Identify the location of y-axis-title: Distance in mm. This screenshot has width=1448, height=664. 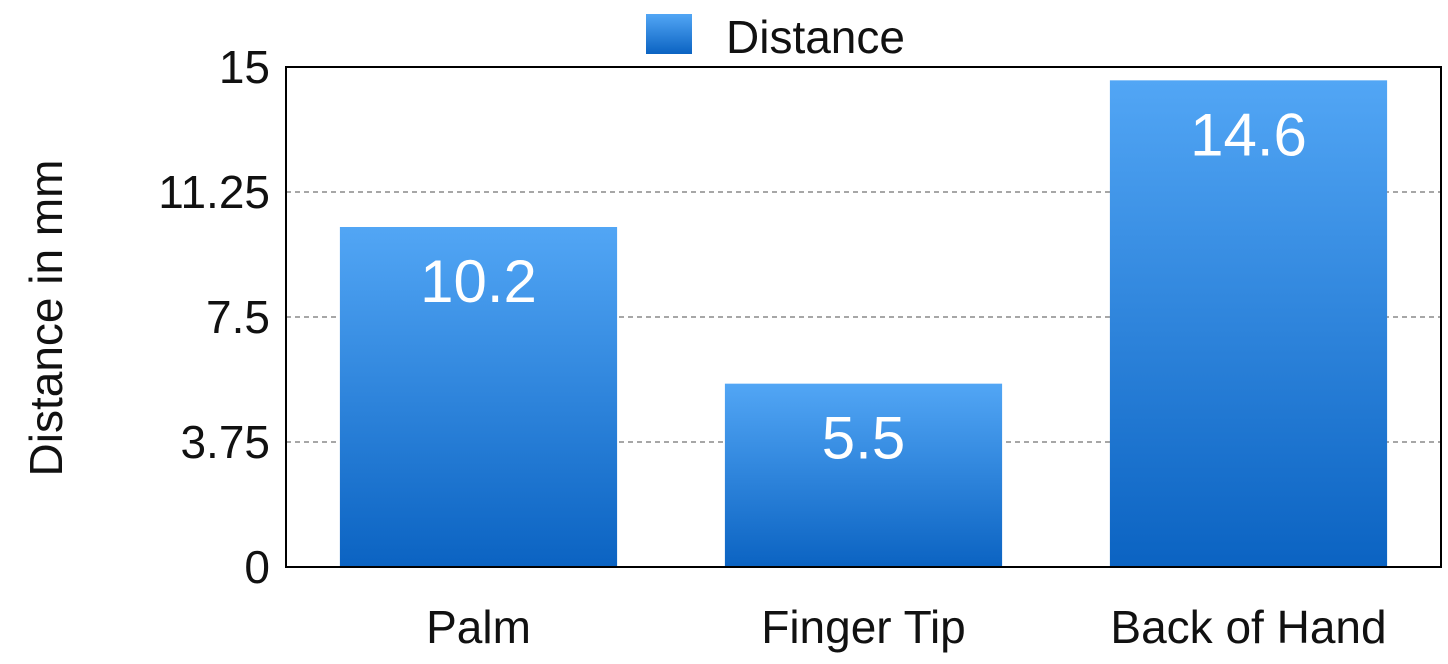
(46, 318).